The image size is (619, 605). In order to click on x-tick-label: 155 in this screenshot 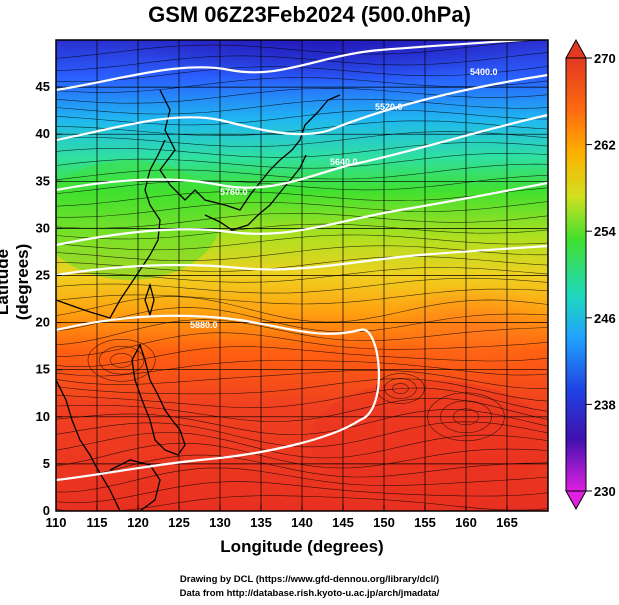, I will do `click(425, 522)`.